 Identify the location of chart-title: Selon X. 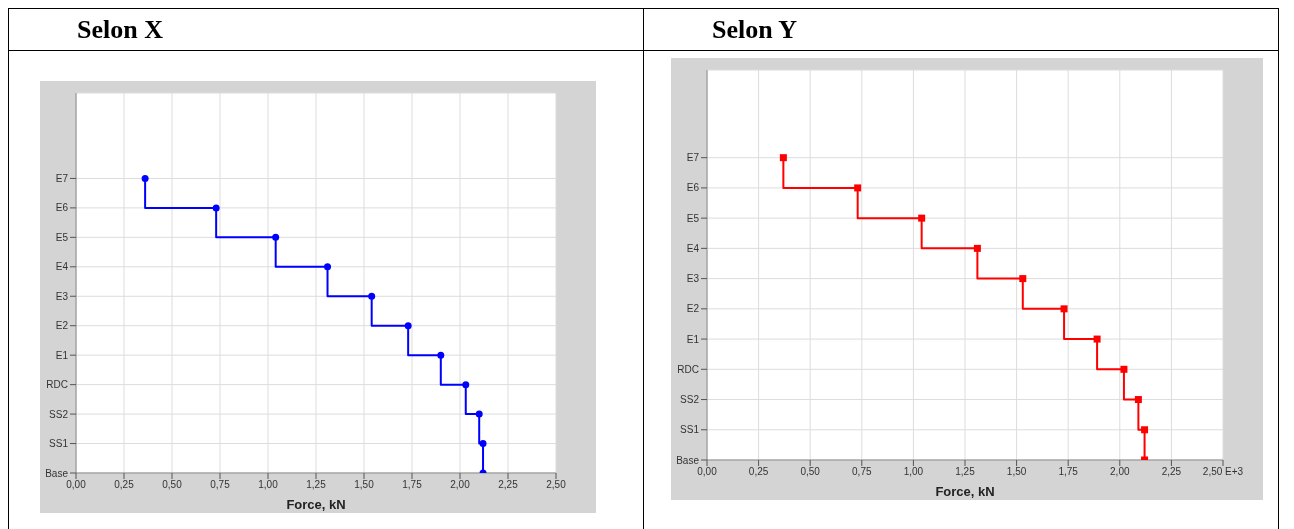
(326, 29).